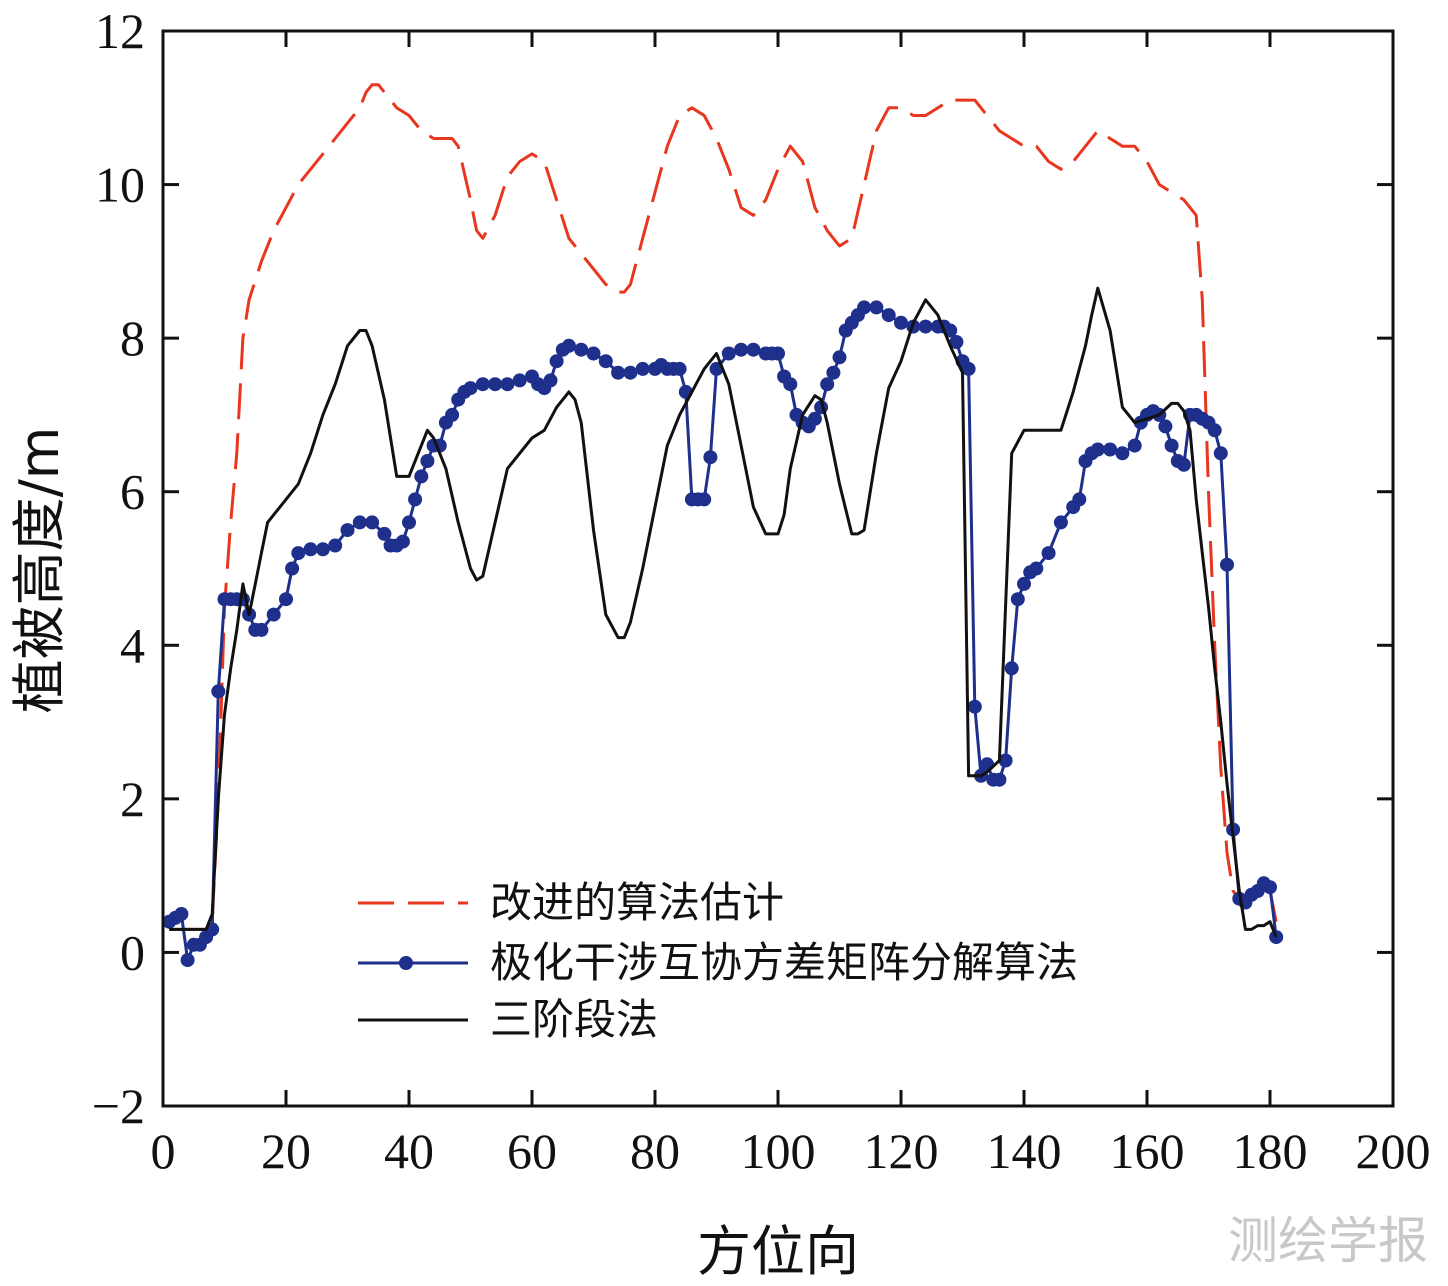 The height and width of the screenshot is (1286, 1448). Describe the element at coordinates (163, 1151) in the screenshot. I see `x-tick-label: 0` at that location.